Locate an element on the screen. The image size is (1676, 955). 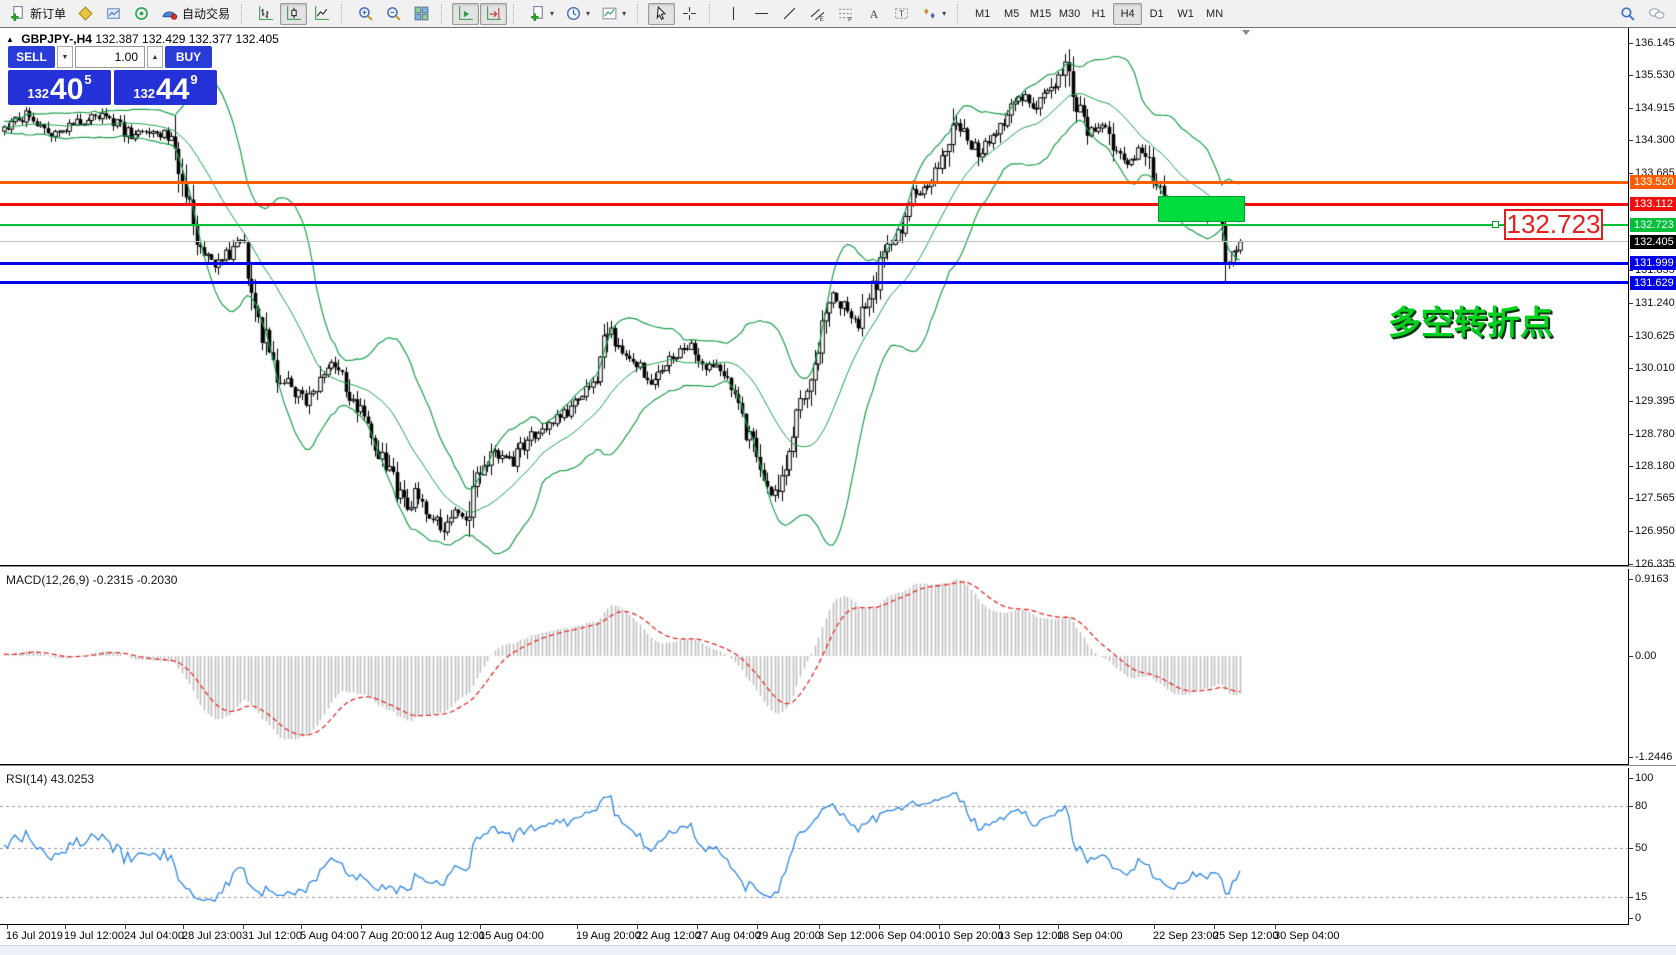
buy-price-box: 132 44 9 is located at coordinates (165, 87).